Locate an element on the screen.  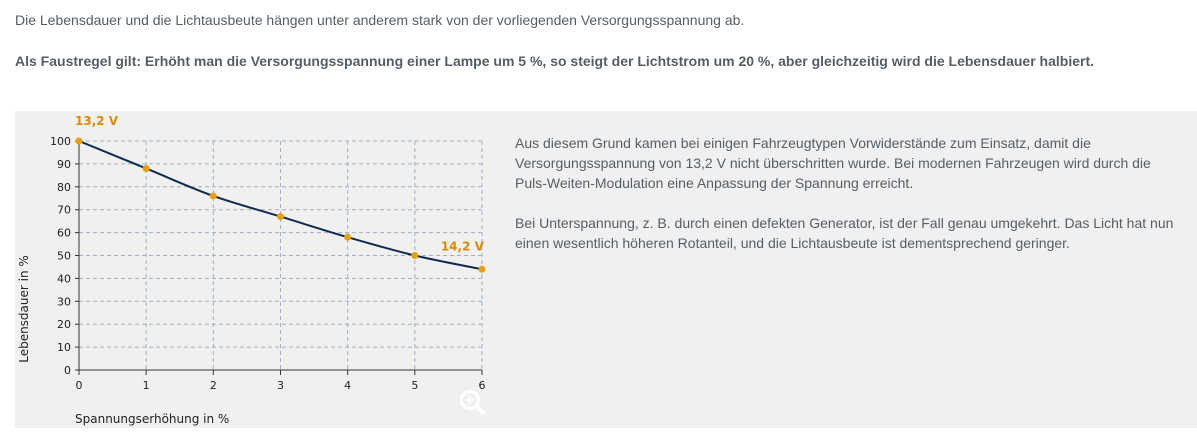
y-tick-label: 40 is located at coordinates (64, 278).